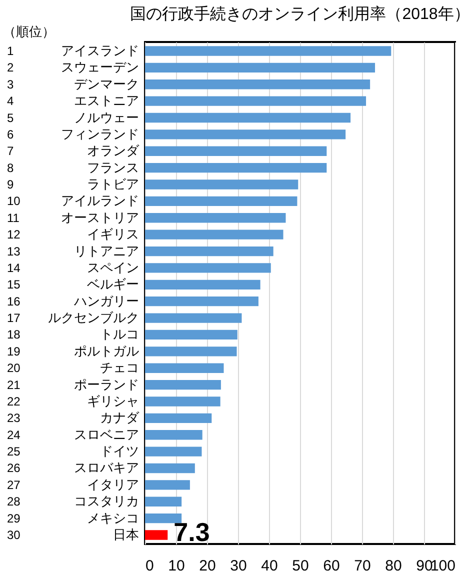 This screenshot has height=583, width=466. What do you see at coordinates (73, 150) in the screenshot?
I see `category-label: 7 オランダ` at bounding box center [73, 150].